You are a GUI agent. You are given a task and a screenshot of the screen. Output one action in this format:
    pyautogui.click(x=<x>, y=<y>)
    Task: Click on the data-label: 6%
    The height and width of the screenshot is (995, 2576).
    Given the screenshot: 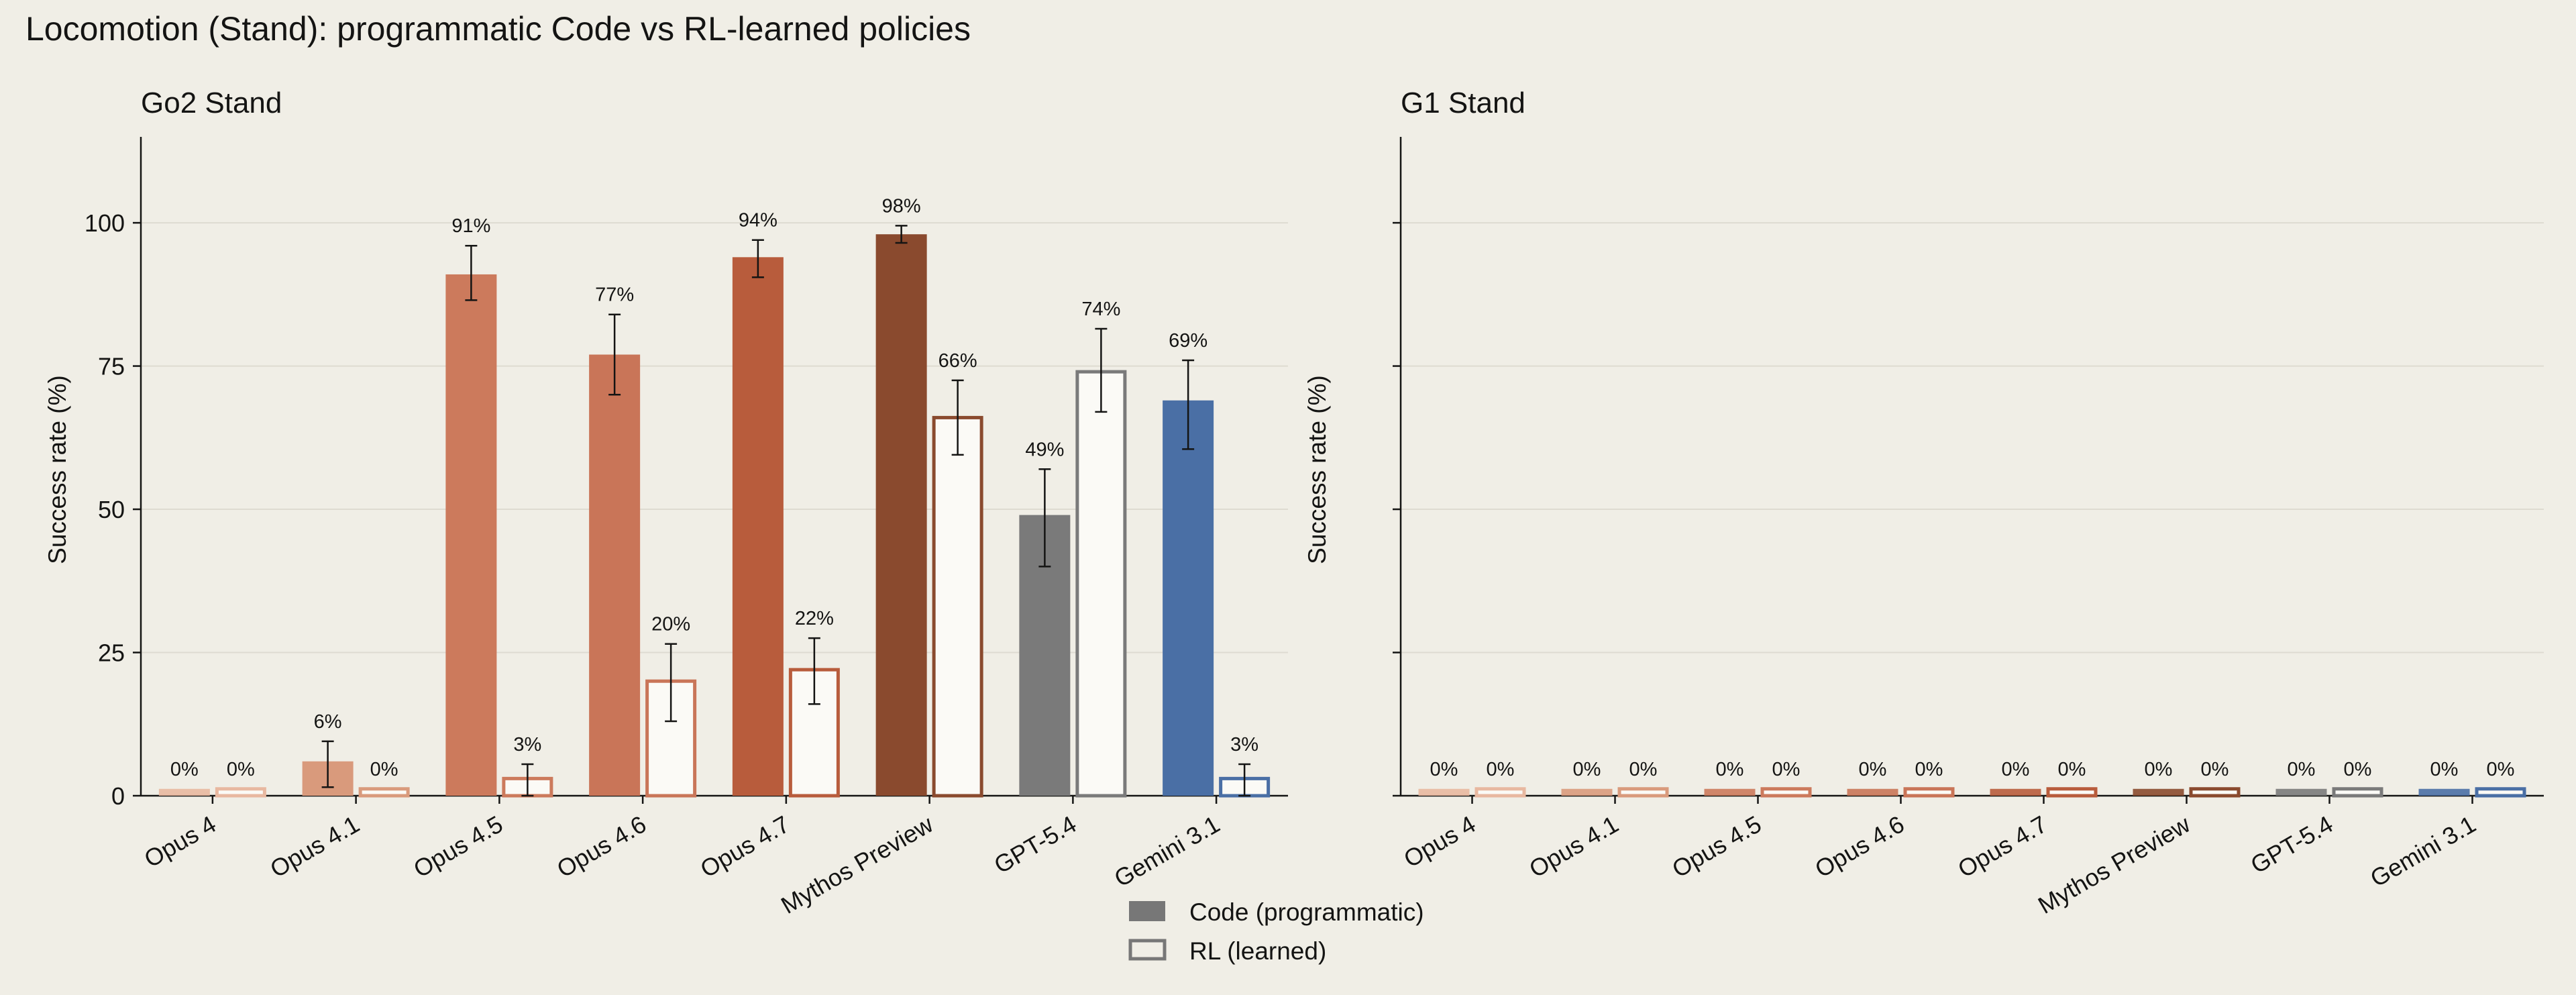 What is the action you would take?
    pyautogui.click(x=328, y=722)
    